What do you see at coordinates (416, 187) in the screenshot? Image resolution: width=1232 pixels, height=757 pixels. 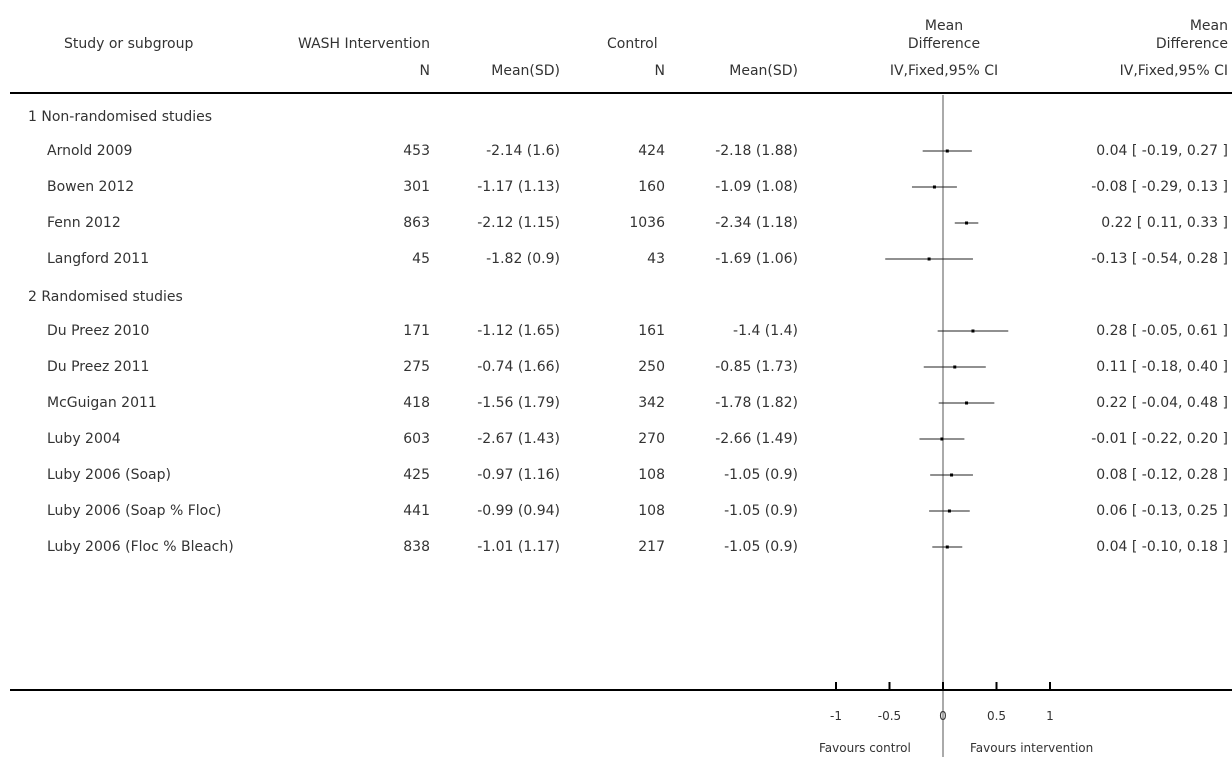 I see `intervention-n: 301` at bounding box center [416, 187].